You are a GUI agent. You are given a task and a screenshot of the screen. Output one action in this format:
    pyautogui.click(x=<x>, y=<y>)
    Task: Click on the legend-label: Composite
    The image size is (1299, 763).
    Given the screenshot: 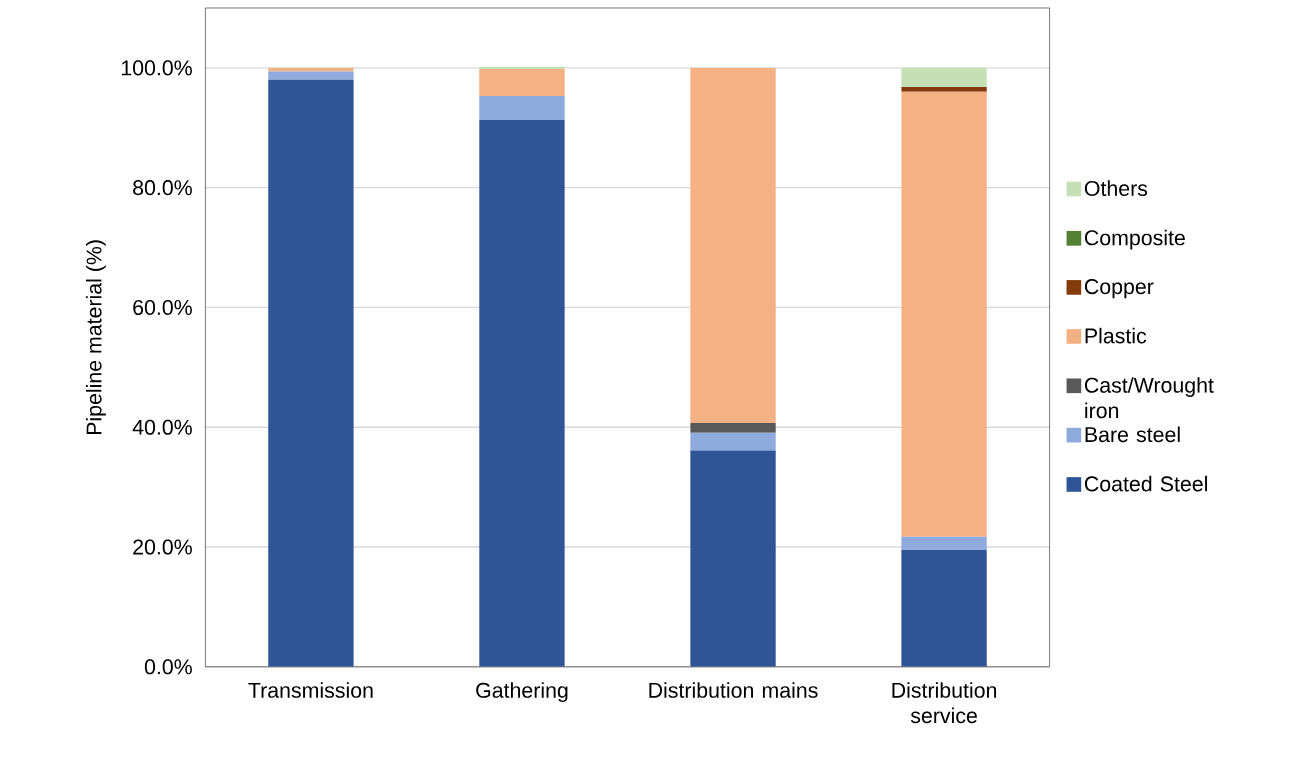 What is the action you would take?
    pyautogui.click(x=1134, y=239)
    